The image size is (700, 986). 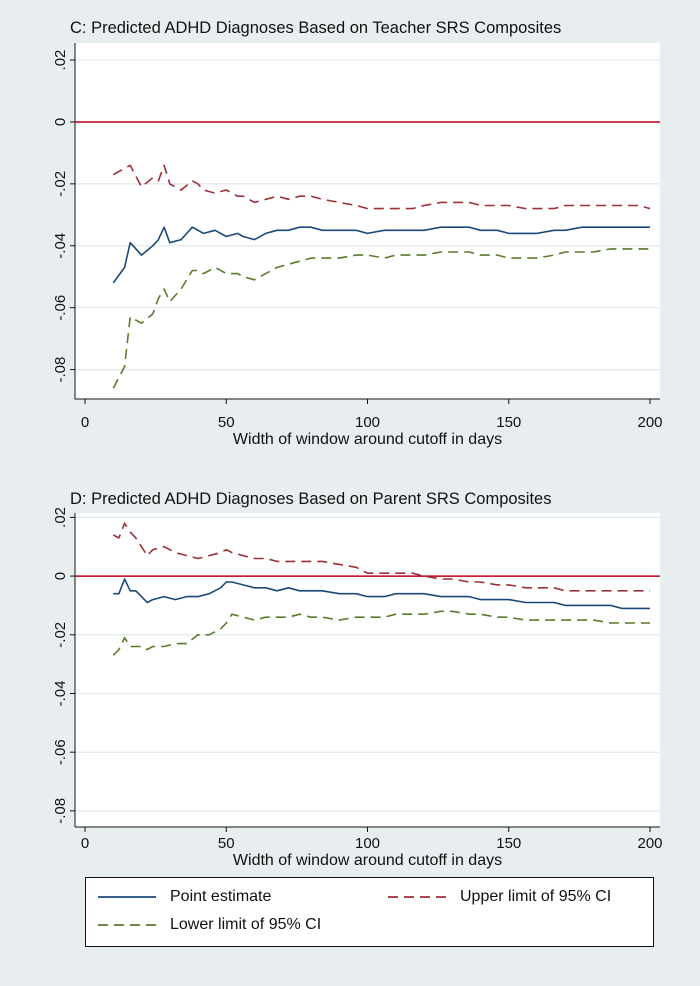 What do you see at coordinates (127, 897) in the screenshot?
I see `legend-swatch-point` at bounding box center [127, 897].